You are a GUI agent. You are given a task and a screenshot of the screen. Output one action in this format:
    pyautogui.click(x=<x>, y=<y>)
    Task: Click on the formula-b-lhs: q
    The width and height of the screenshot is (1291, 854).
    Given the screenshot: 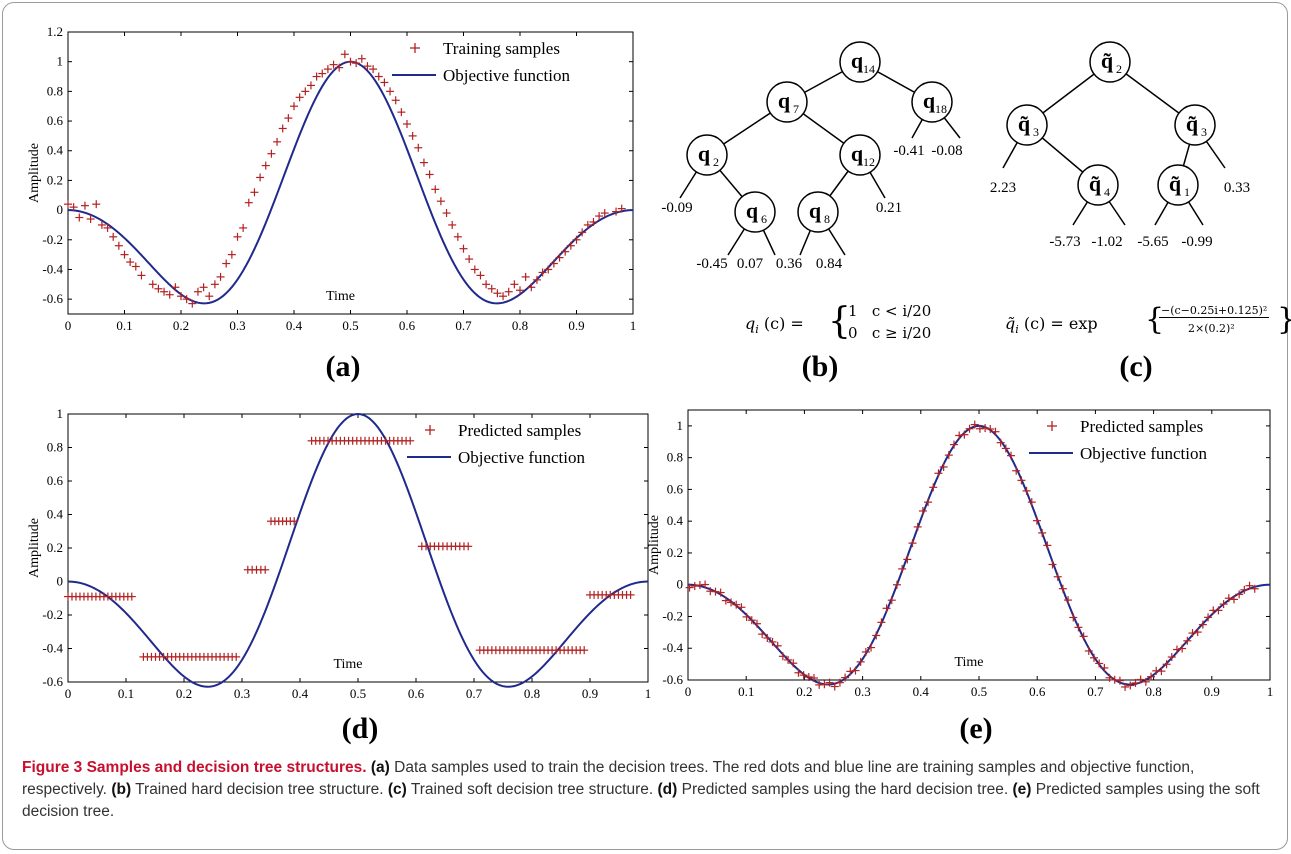 What is the action you would take?
    pyautogui.click(x=750, y=323)
    